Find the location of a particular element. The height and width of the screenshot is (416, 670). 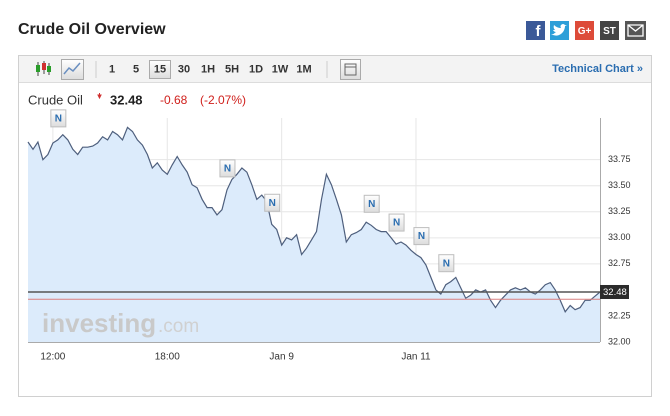

watermark-suffix: .com is located at coordinates (178, 326).